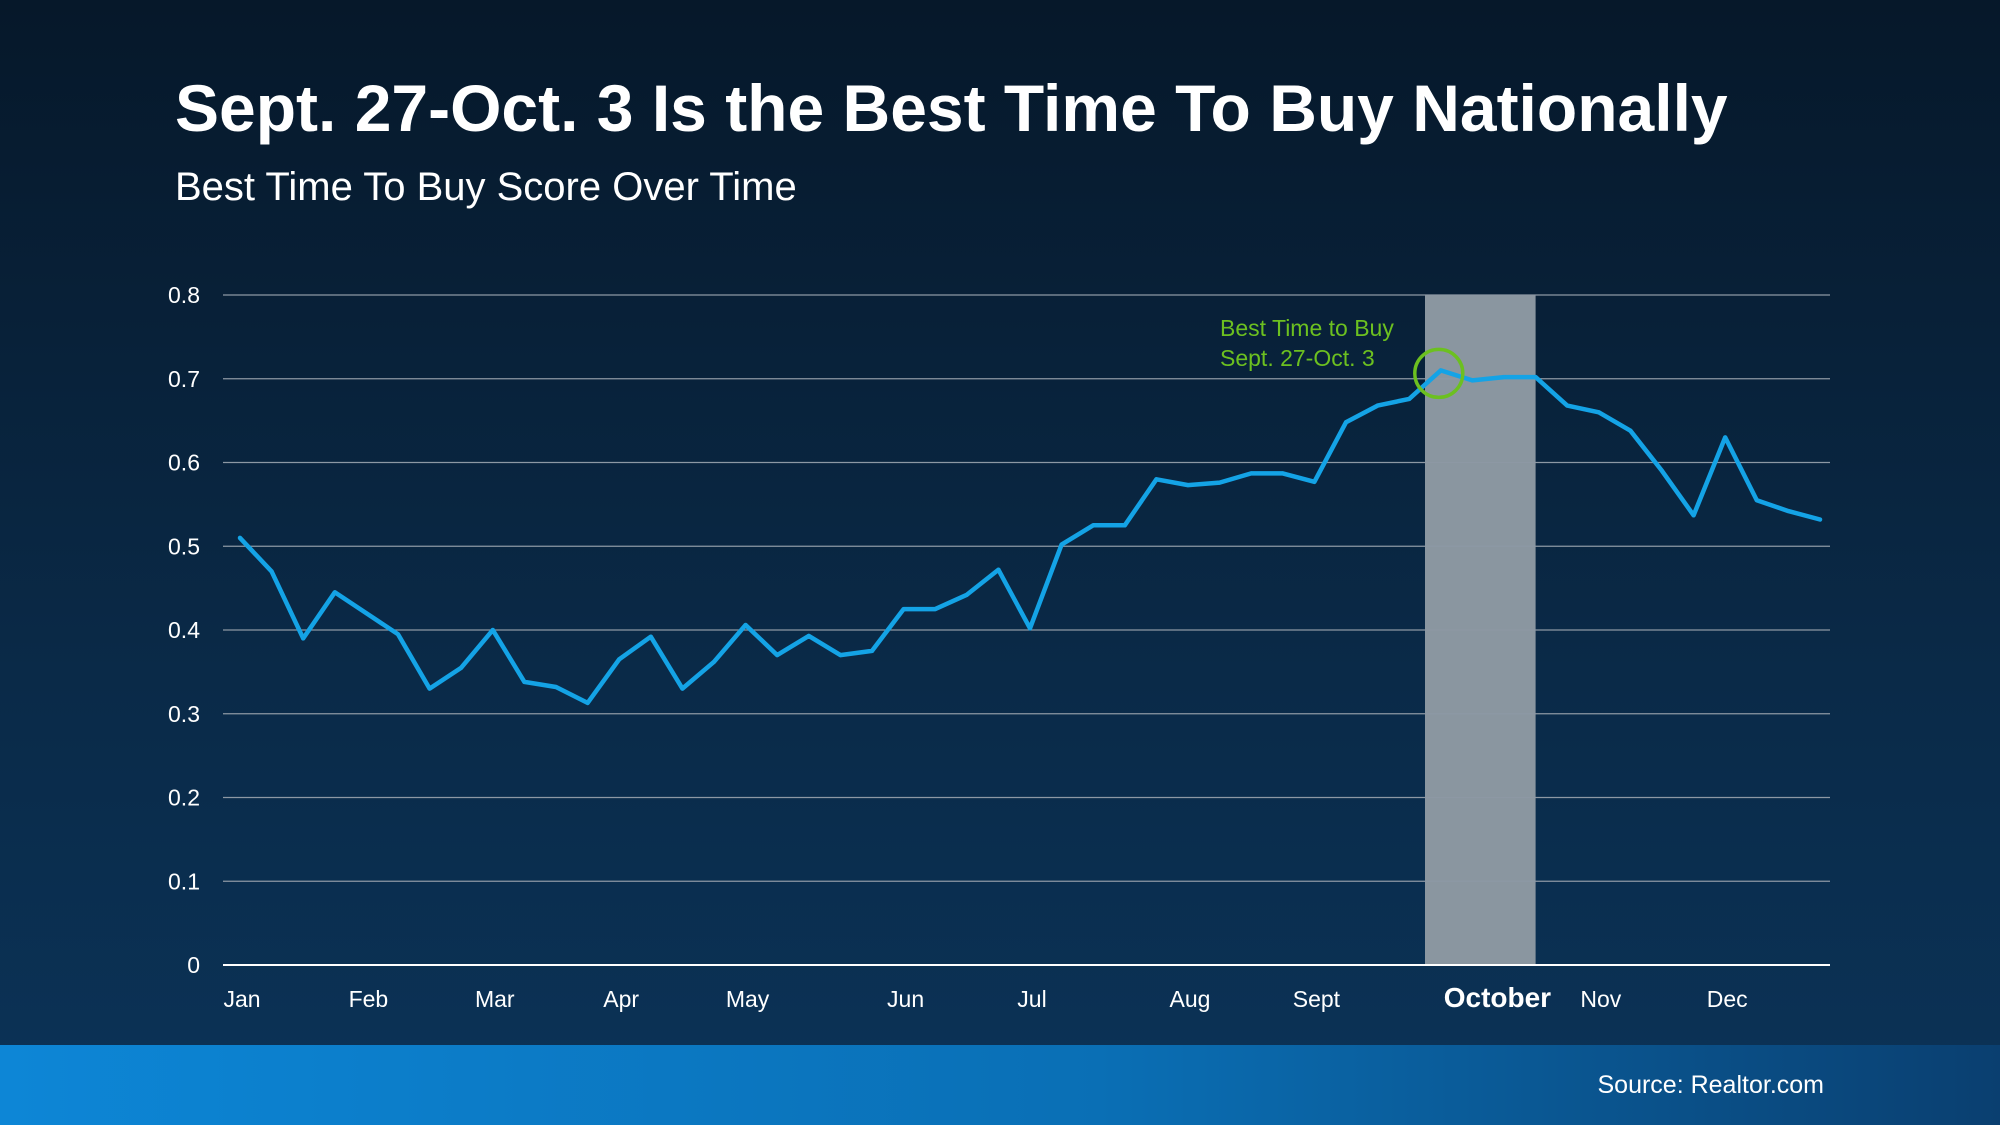 The width and height of the screenshot is (2000, 1125). Describe the element at coordinates (184, 546) in the screenshot. I see `y-tick-label: 0.5` at that location.